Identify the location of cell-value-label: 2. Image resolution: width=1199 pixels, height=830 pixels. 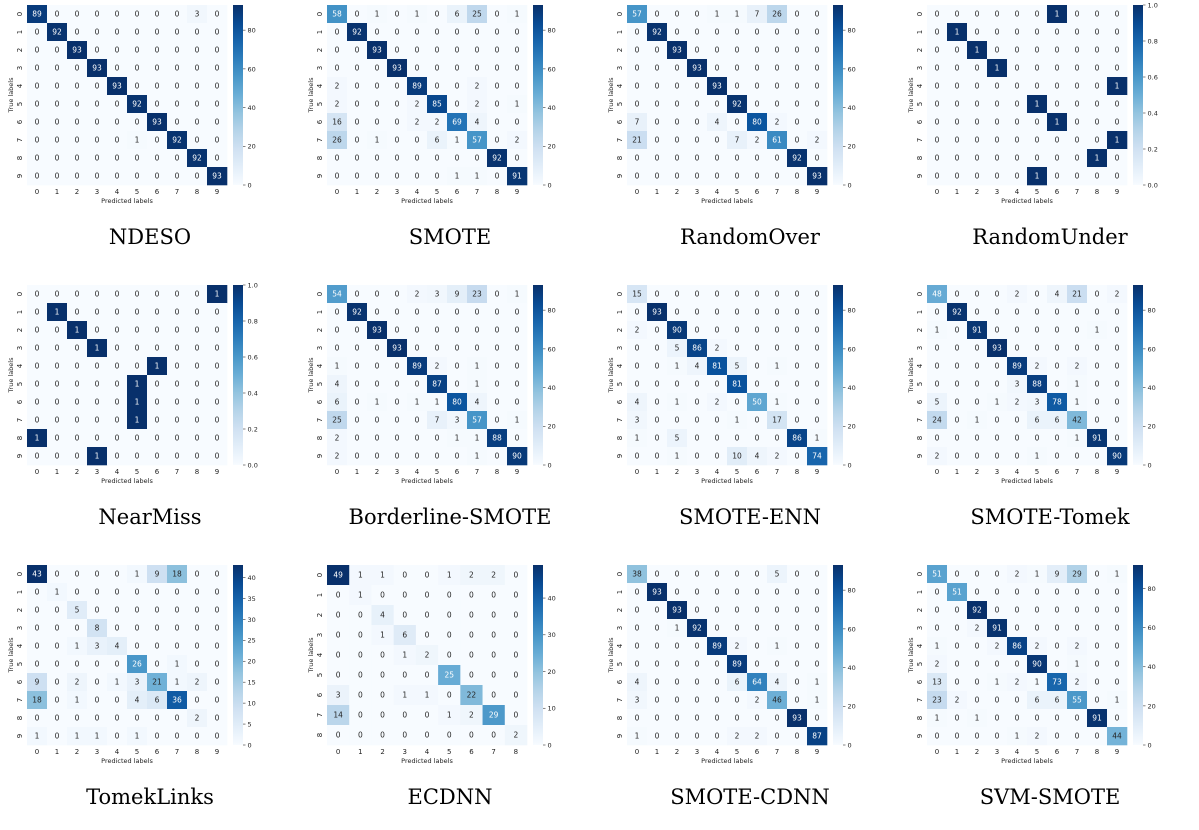
(437, 366).